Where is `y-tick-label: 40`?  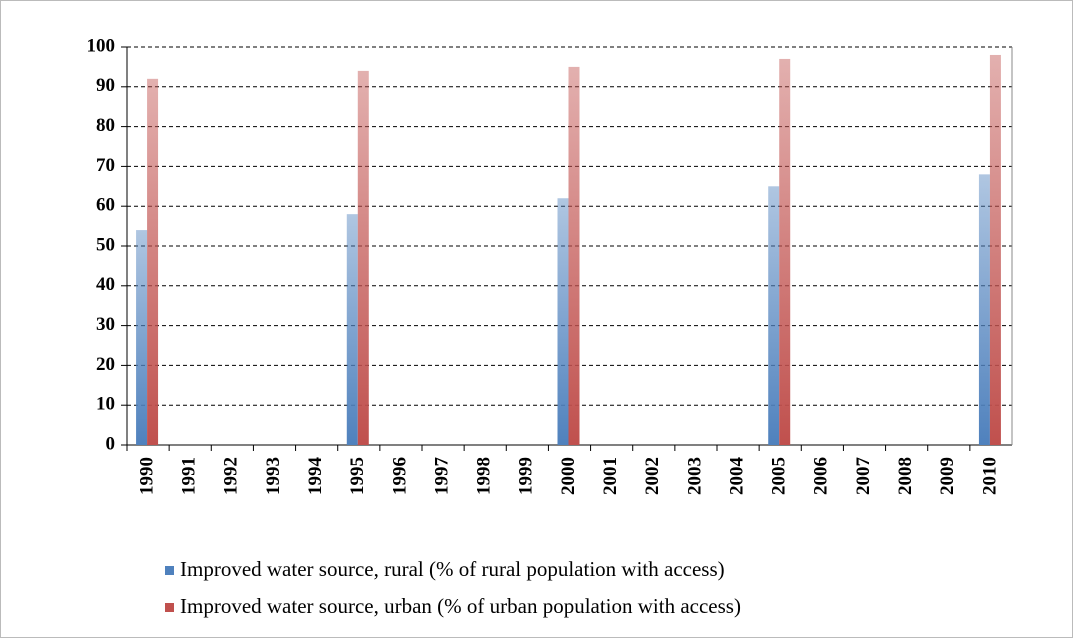 y-tick-label: 40 is located at coordinates (105, 284).